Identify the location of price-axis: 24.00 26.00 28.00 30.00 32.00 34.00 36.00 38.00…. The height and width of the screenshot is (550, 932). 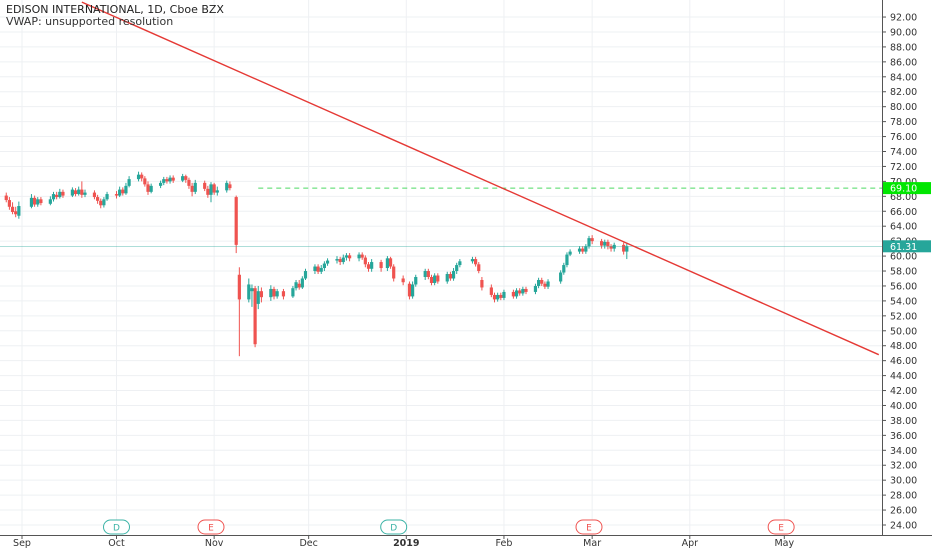
(907, 275).